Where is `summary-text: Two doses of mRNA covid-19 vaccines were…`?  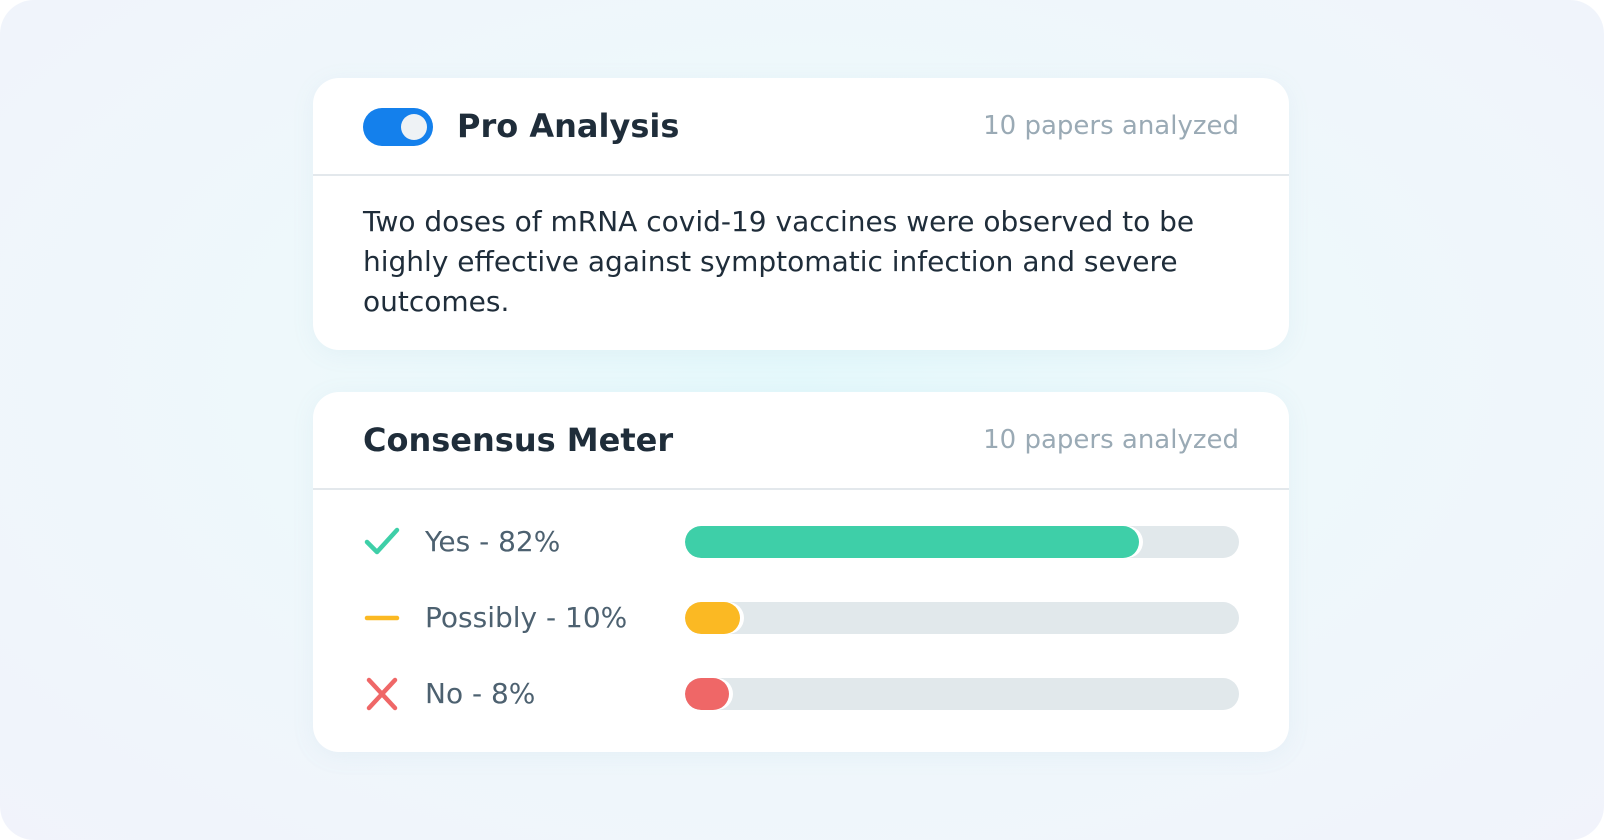
summary-text: Two doses of mRNA covid-19 vaccines were… is located at coordinates (779, 261).